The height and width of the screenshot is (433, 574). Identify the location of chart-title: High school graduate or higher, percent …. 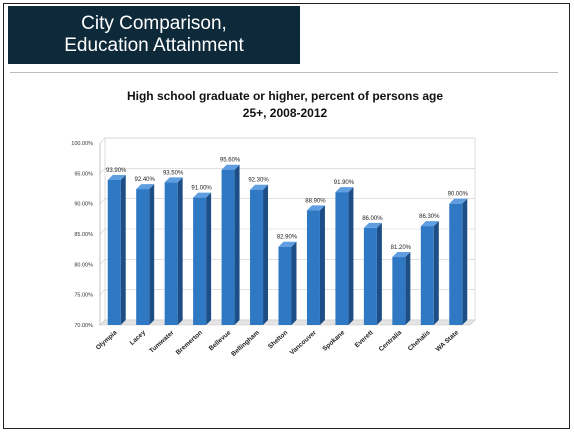
(285, 105).